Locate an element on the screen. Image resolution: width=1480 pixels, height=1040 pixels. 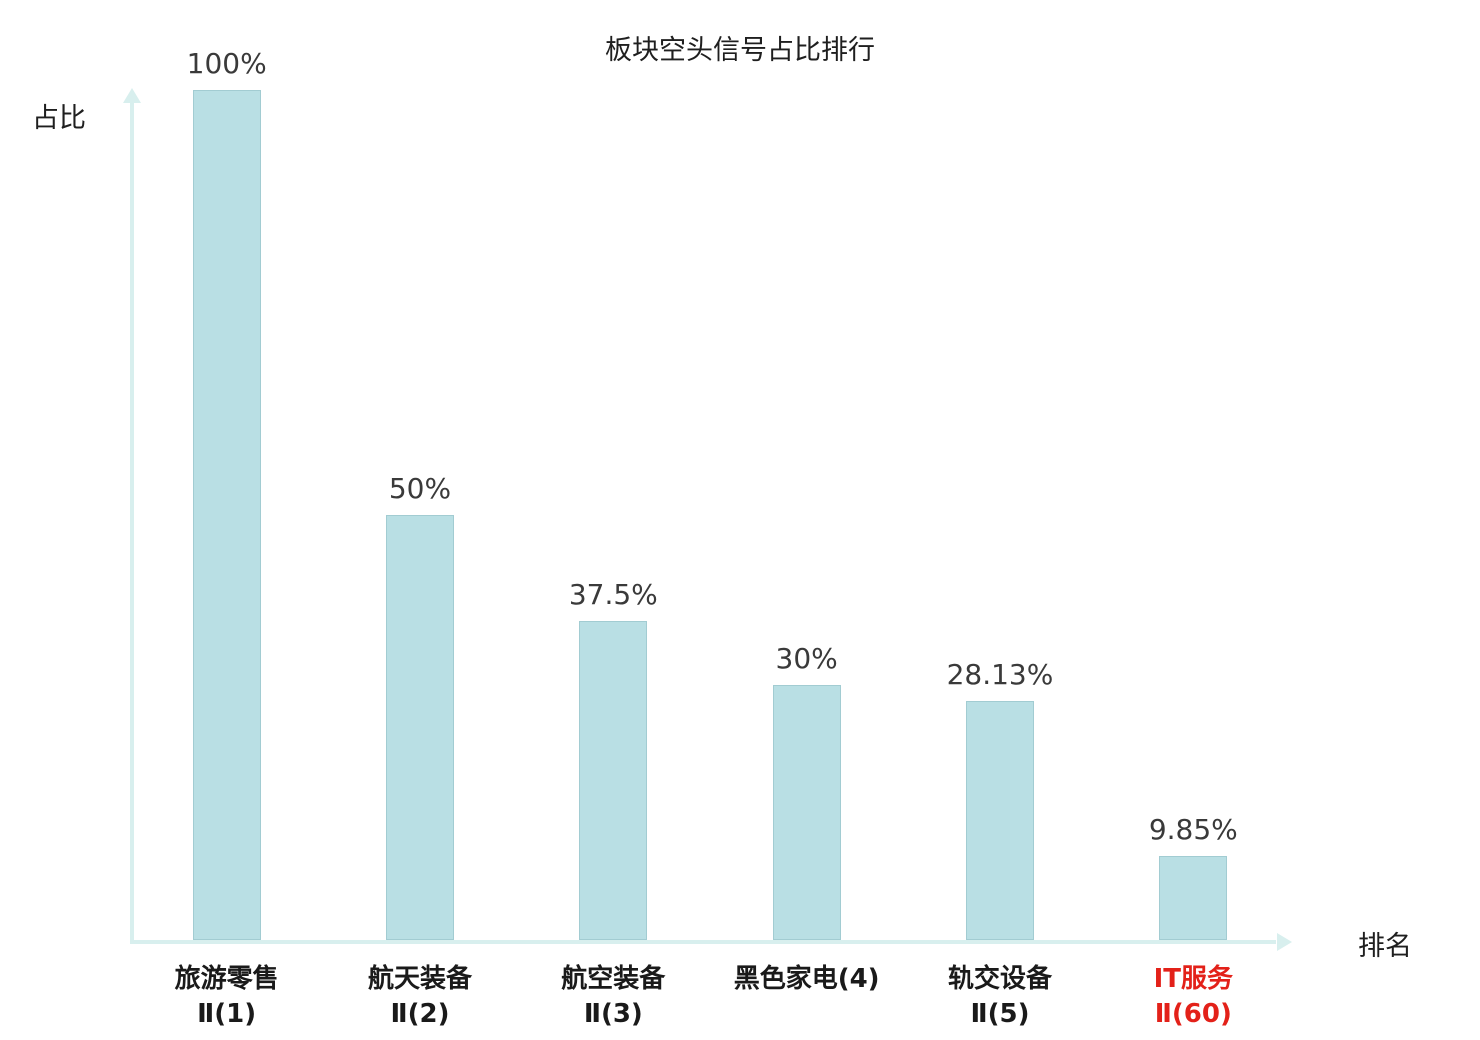
bar-group: 100% 旅游零售 Ⅱ(1) is located at coordinates (226, 543).